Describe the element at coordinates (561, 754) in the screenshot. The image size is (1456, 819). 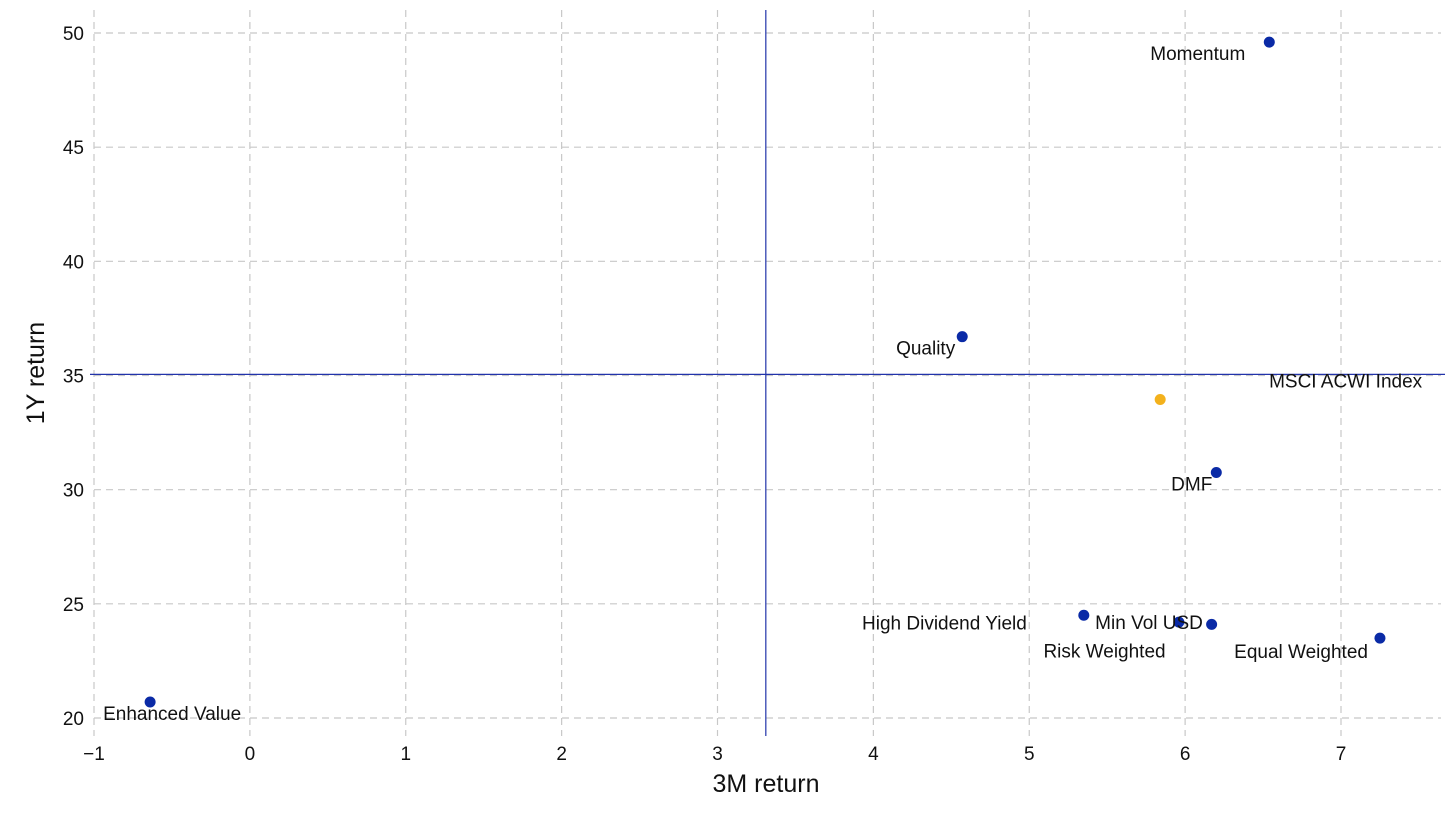
I see `x-tick-label: 2` at that location.